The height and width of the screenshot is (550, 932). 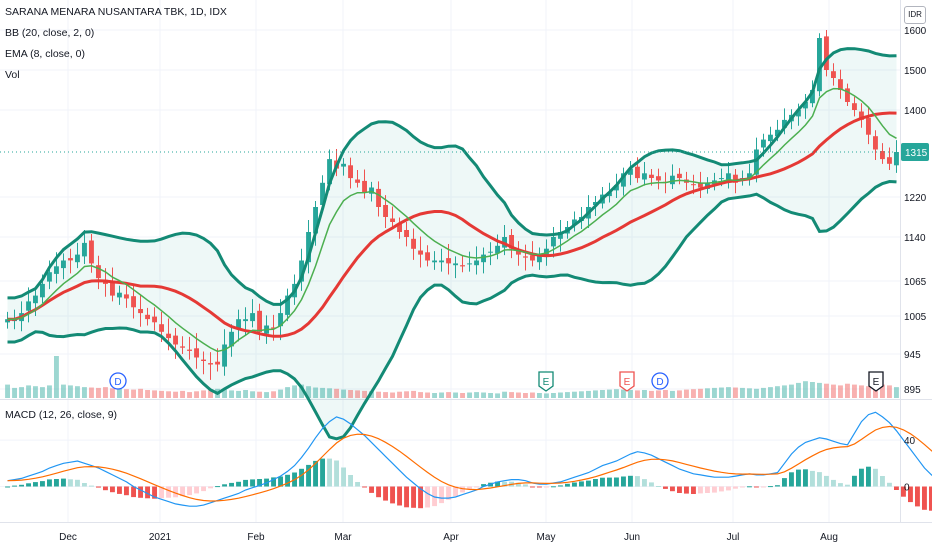 What do you see at coordinates (915, 71) in the screenshot?
I see `price-tick-label: 1500` at bounding box center [915, 71].